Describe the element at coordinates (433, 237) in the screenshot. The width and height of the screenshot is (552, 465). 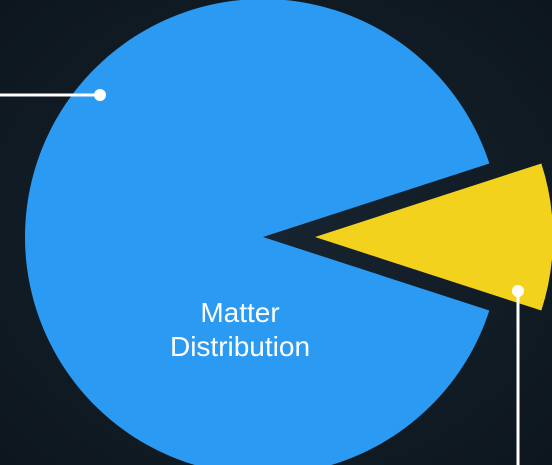
I see `pie-slice` at that location.